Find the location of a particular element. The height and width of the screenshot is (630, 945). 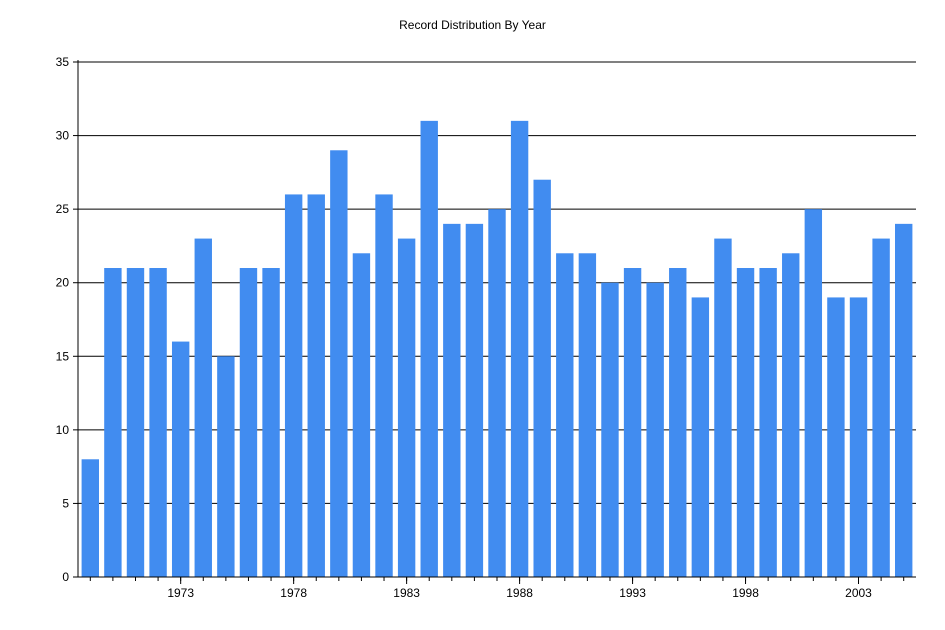

y-tick-label-30: 30 is located at coordinates (63, 136).